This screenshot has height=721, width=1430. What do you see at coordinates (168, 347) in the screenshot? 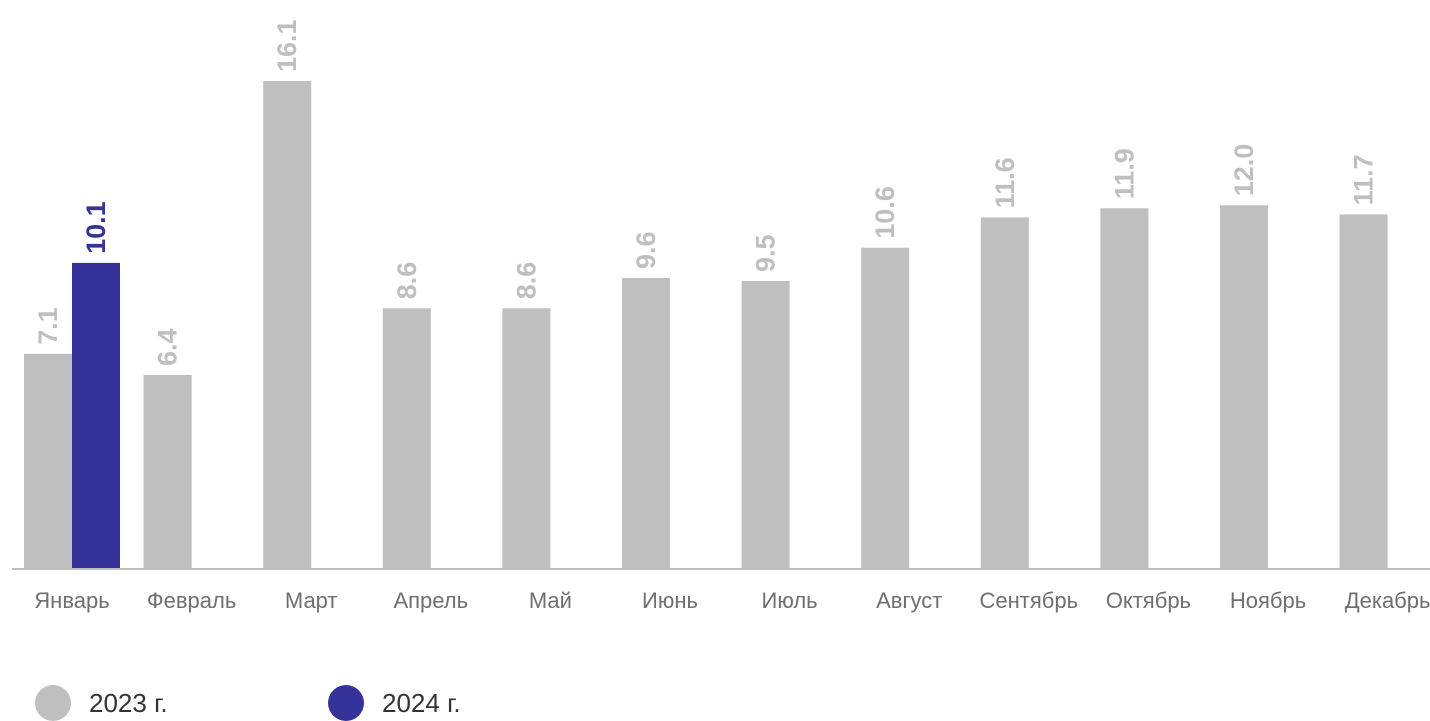
I see `value-label-2023-1: 6.4` at bounding box center [168, 347].